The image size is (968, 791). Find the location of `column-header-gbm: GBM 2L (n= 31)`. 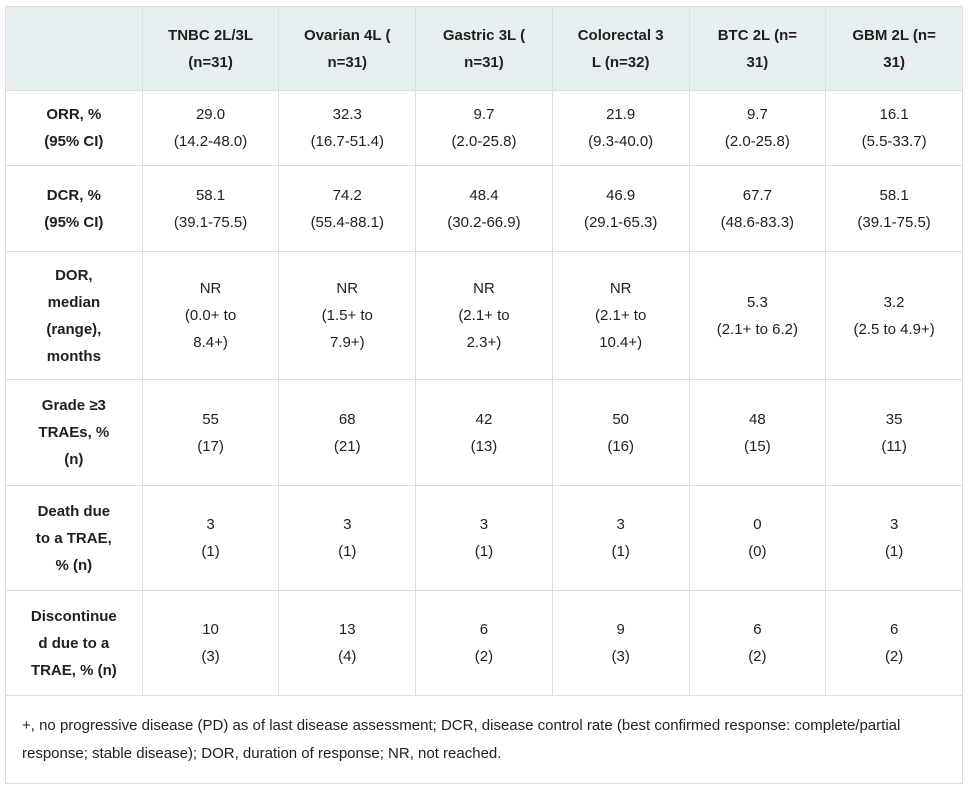

column-header-gbm: GBM 2L (n= 31) is located at coordinates (894, 48).